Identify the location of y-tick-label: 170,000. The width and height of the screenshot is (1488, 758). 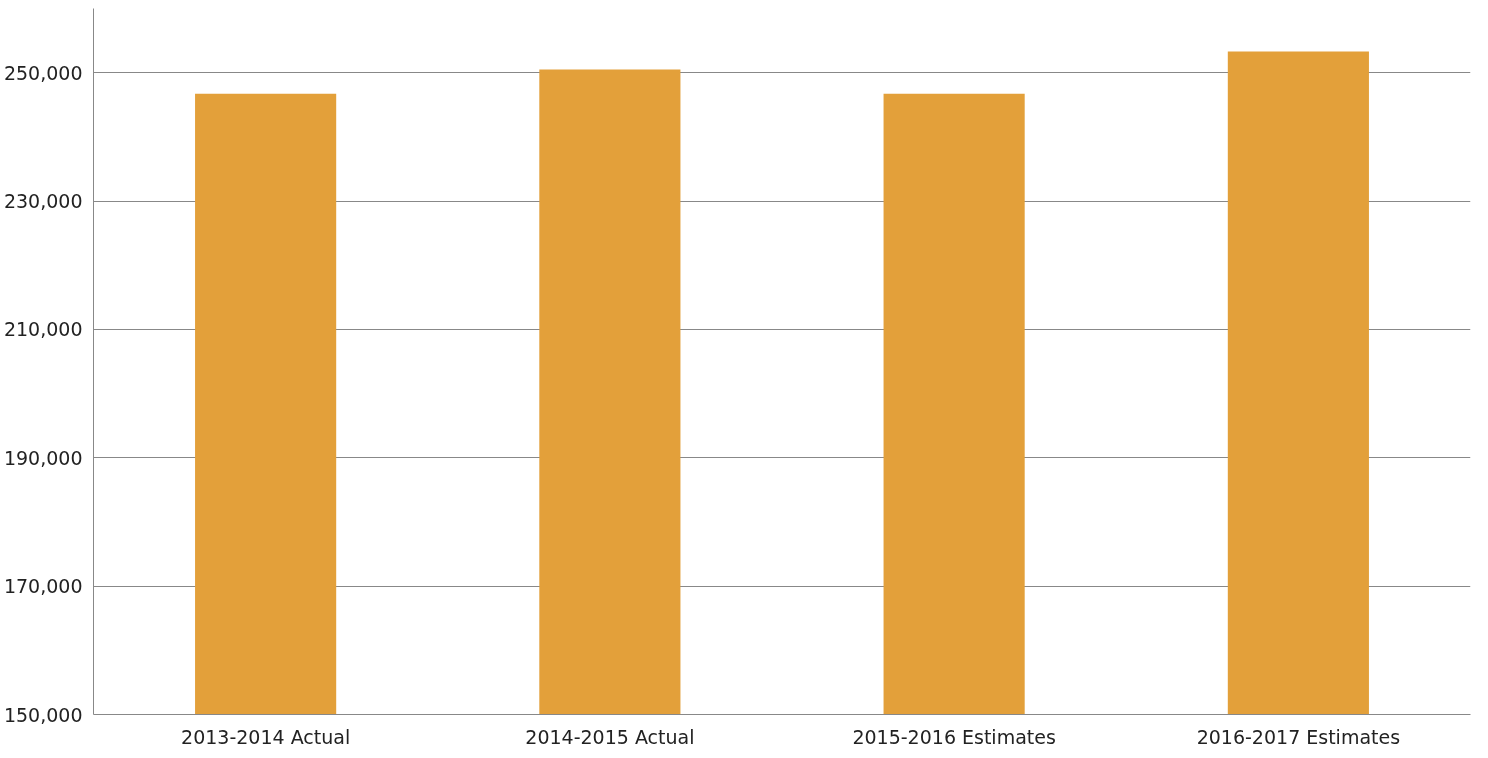
(43, 586).